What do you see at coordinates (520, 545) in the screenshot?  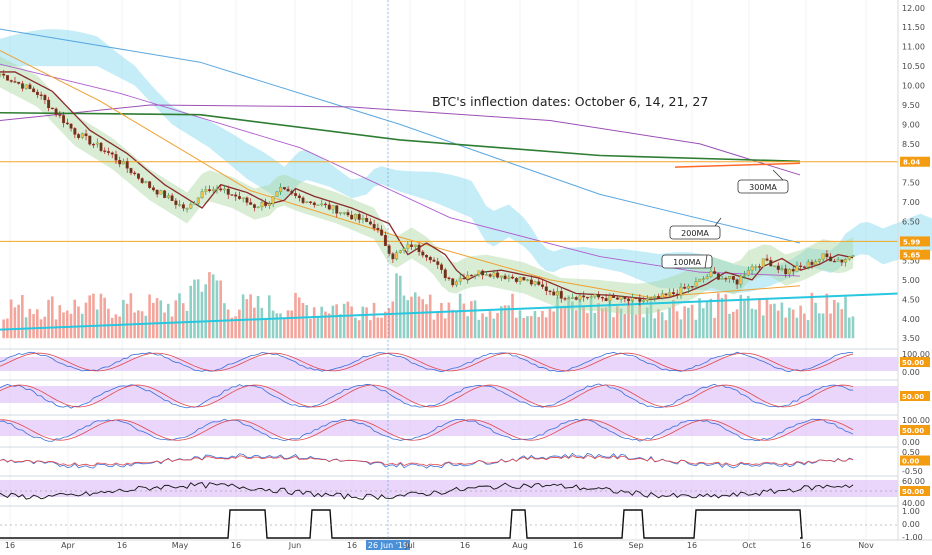 I see `date-tick-label: Aug` at bounding box center [520, 545].